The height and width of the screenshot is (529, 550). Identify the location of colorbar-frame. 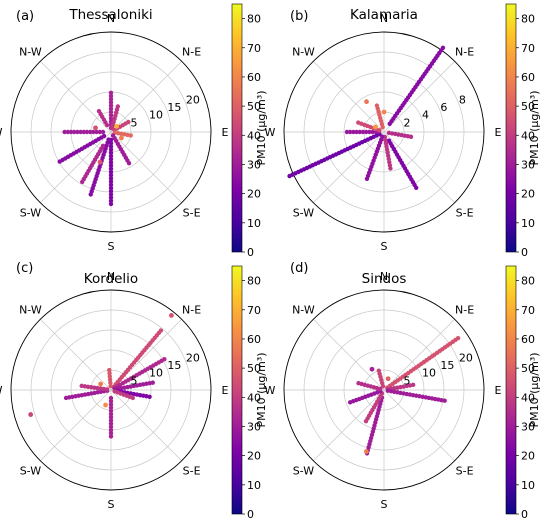
(511, 390).